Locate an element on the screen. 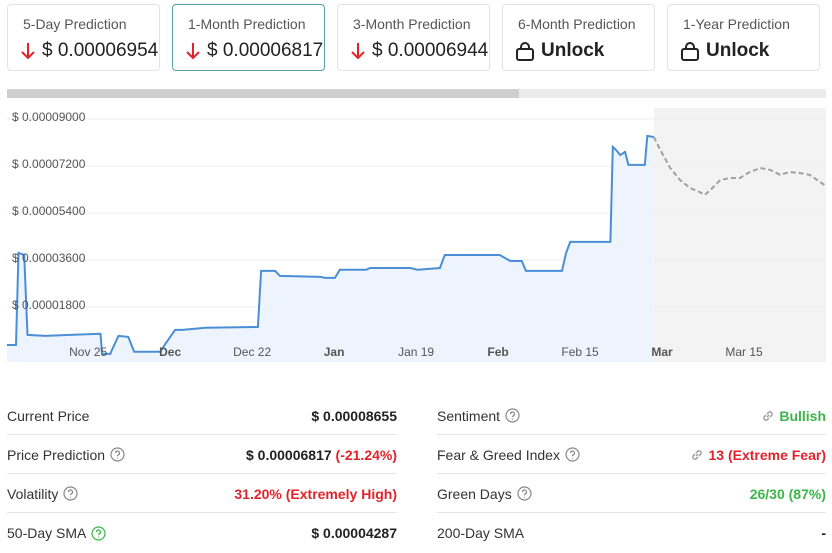 The width and height of the screenshot is (832, 553). stat-value-wrap: 26/30 (87%) is located at coordinates (788, 494).